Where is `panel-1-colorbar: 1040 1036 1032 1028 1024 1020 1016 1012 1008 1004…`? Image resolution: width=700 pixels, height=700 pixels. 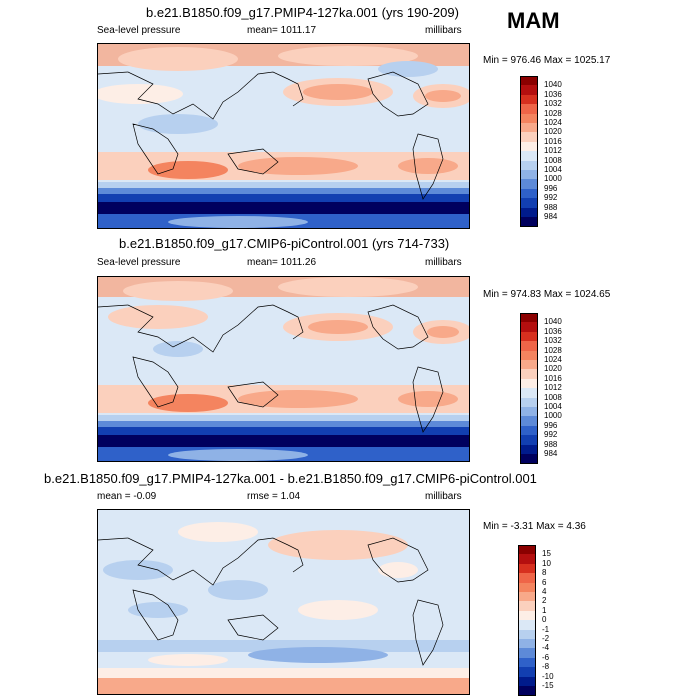
panel-1-colorbar: 1040 1036 1032 1028 1024 1020 1016 1012 1008 1004… is located at coordinates (550, 151).